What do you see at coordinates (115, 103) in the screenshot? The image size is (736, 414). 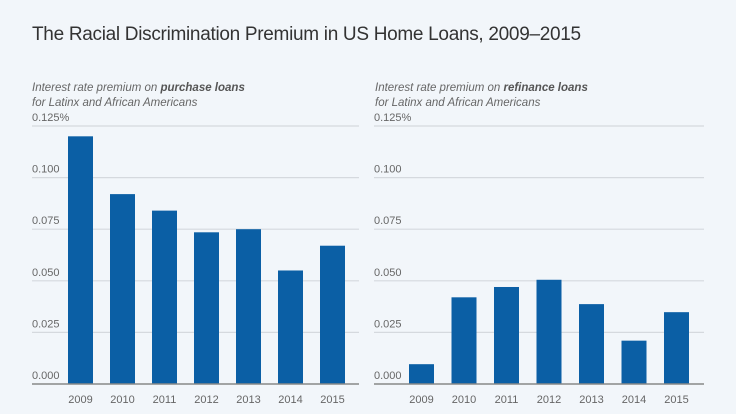 I see `left-subtitle-line2: for Latinx and African Americans` at bounding box center [115, 103].